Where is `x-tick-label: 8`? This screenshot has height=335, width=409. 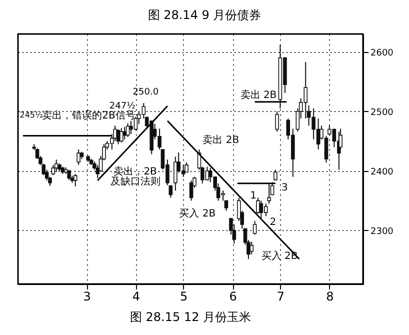
x-tick-label: 8 is located at coordinates (330, 297).